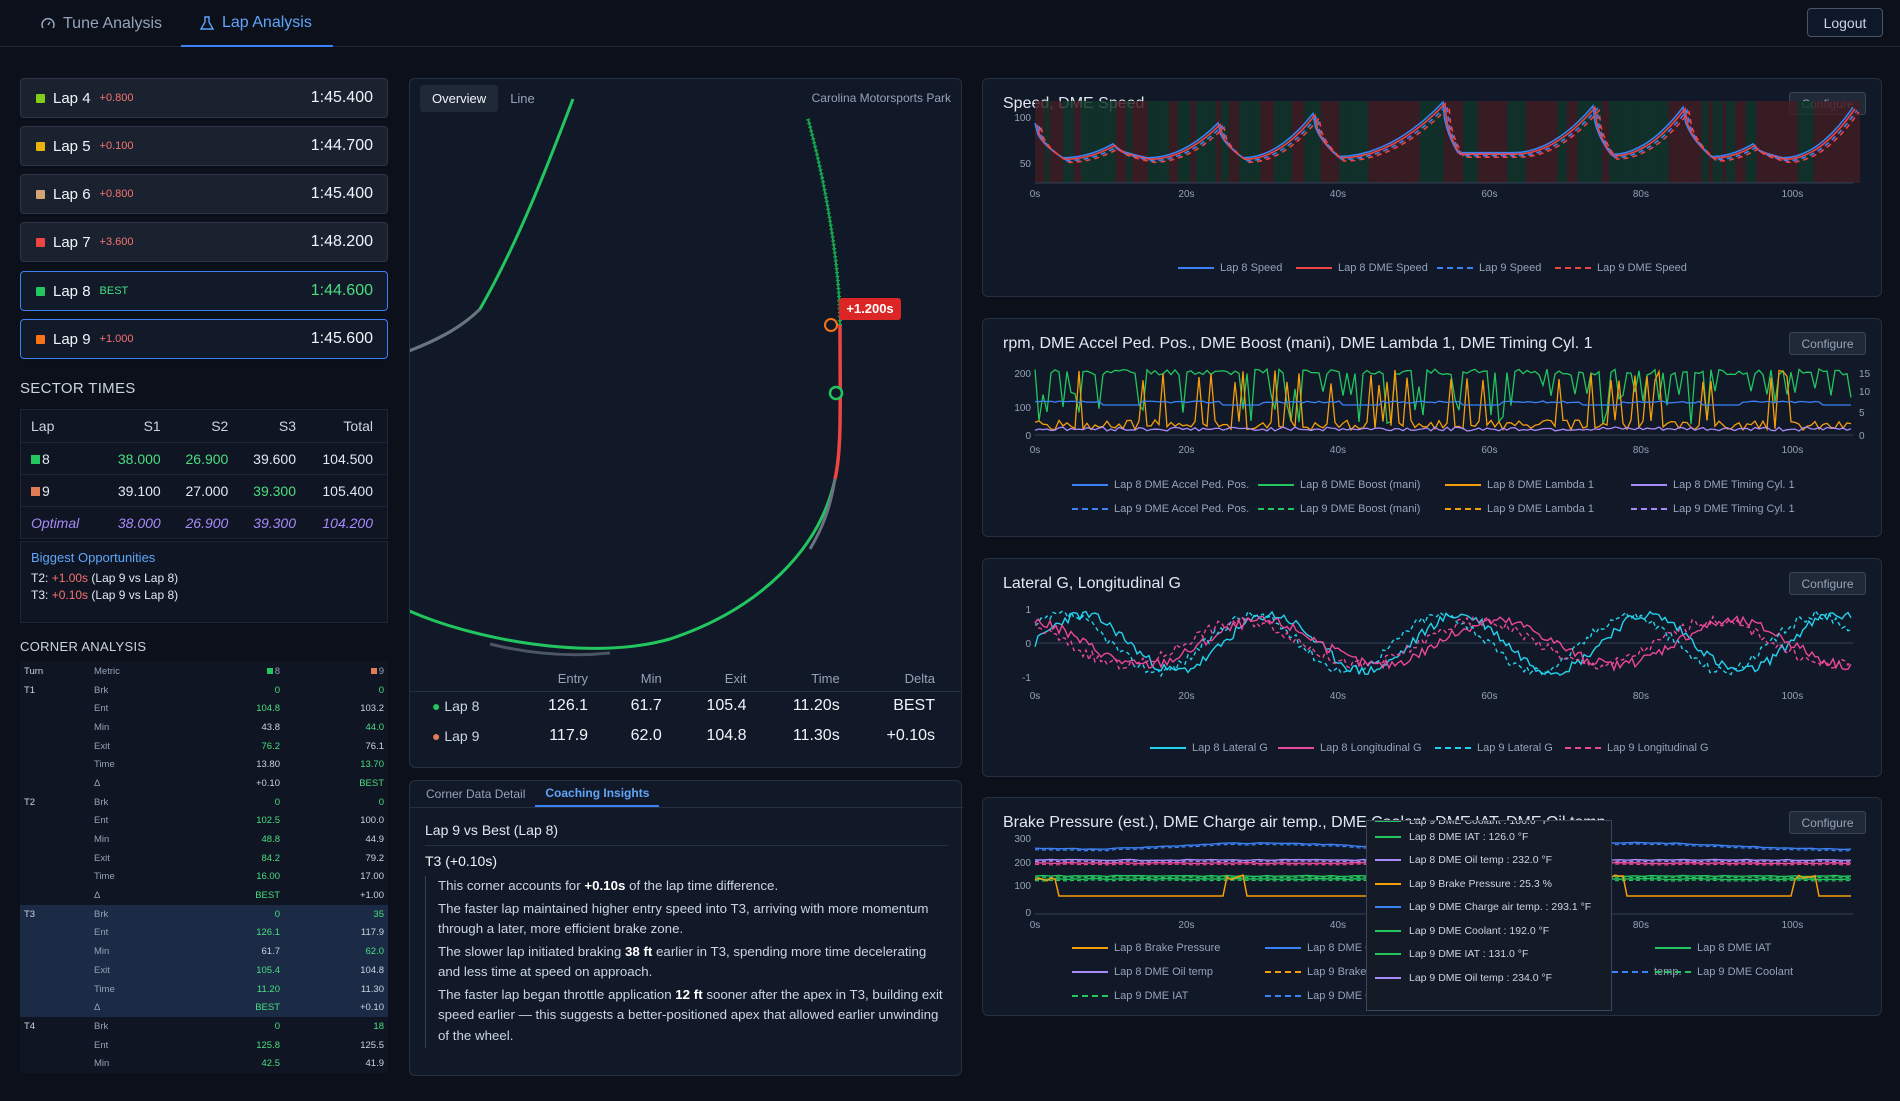 Image resolution: width=1900 pixels, height=1101 pixels. Describe the element at coordinates (1845, 22) in the screenshot. I see `logout-button: Logout` at that location.